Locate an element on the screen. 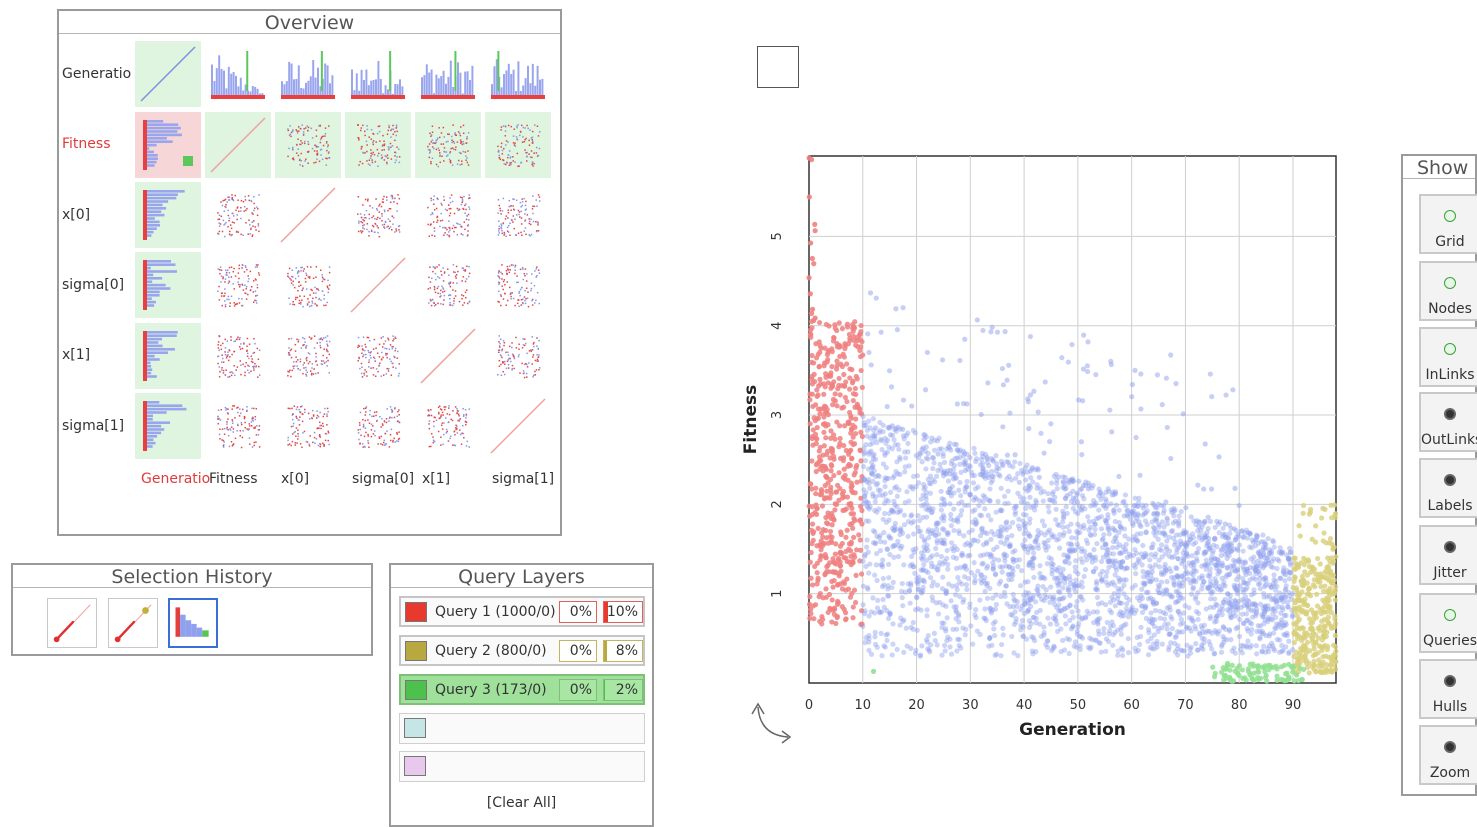  spm-column-label: Fitness is located at coordinates (233, 479).